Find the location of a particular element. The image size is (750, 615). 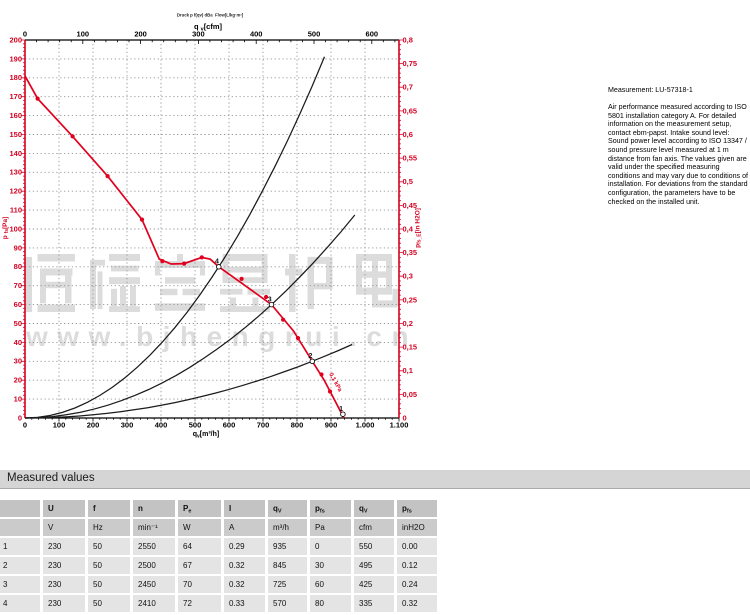

svg-text: 0,8 is located at coordinates (408, 39).